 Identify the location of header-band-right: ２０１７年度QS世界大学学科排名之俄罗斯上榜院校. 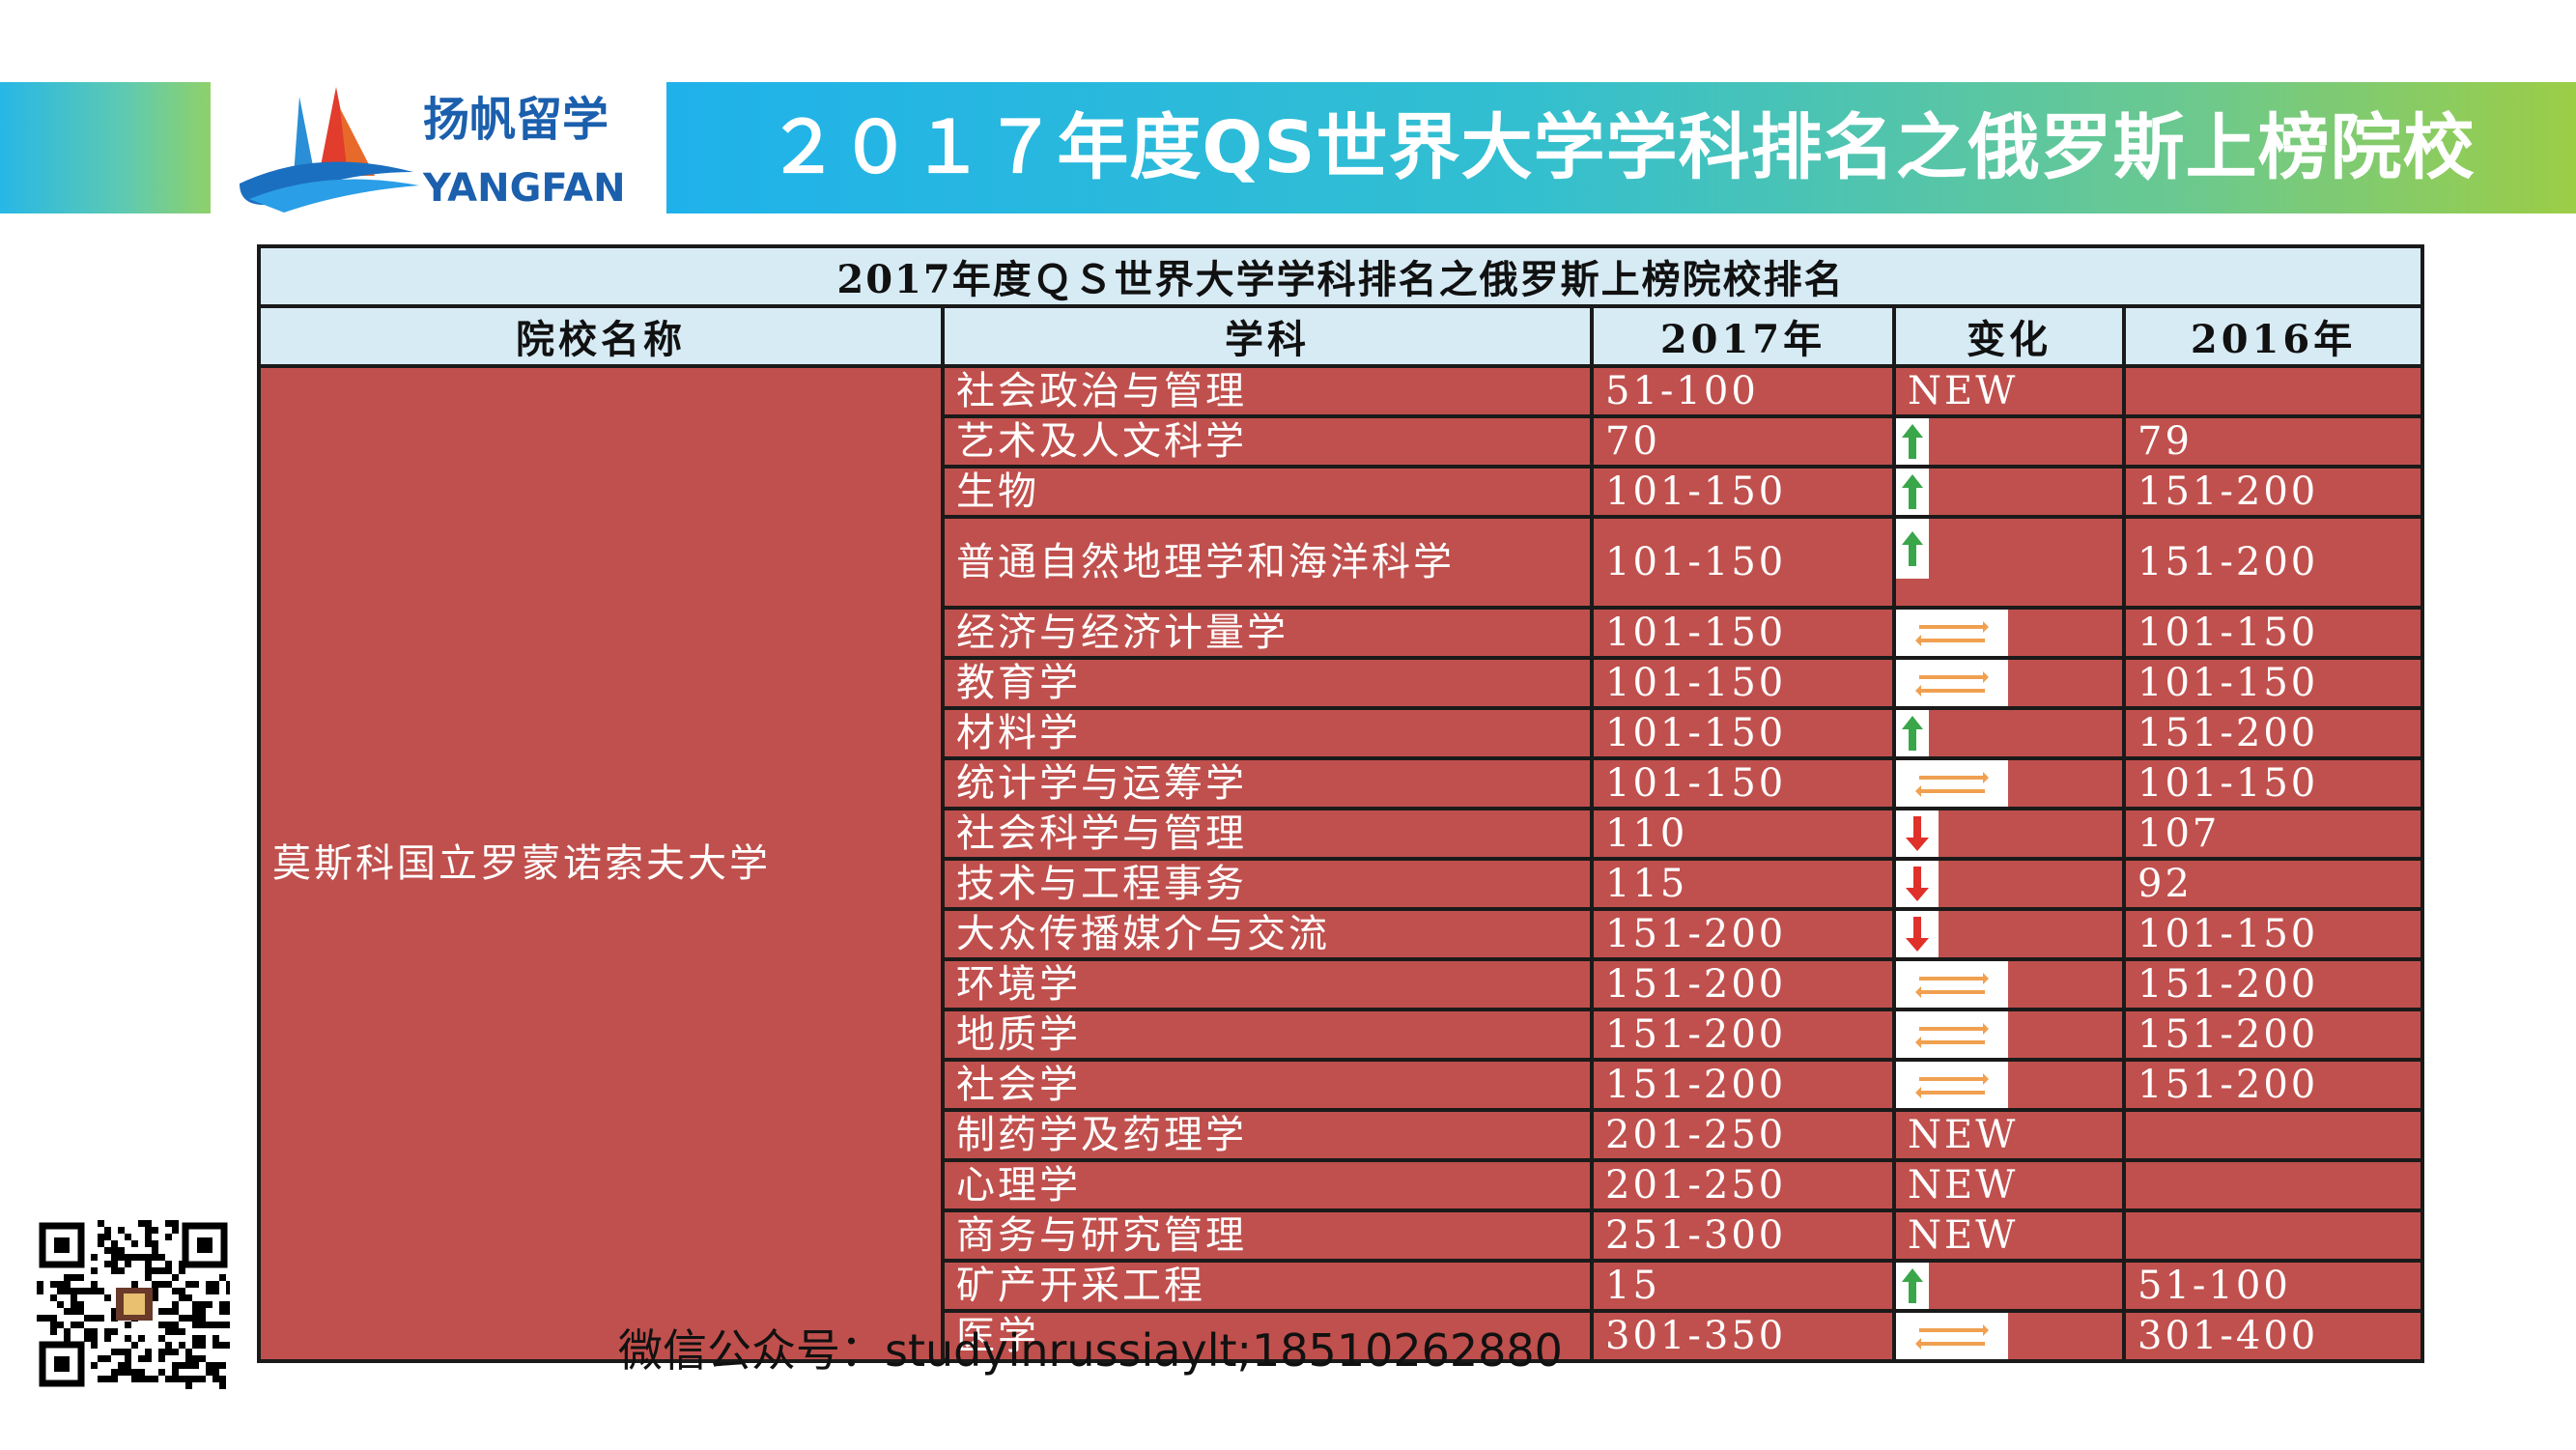
(1621, 148).